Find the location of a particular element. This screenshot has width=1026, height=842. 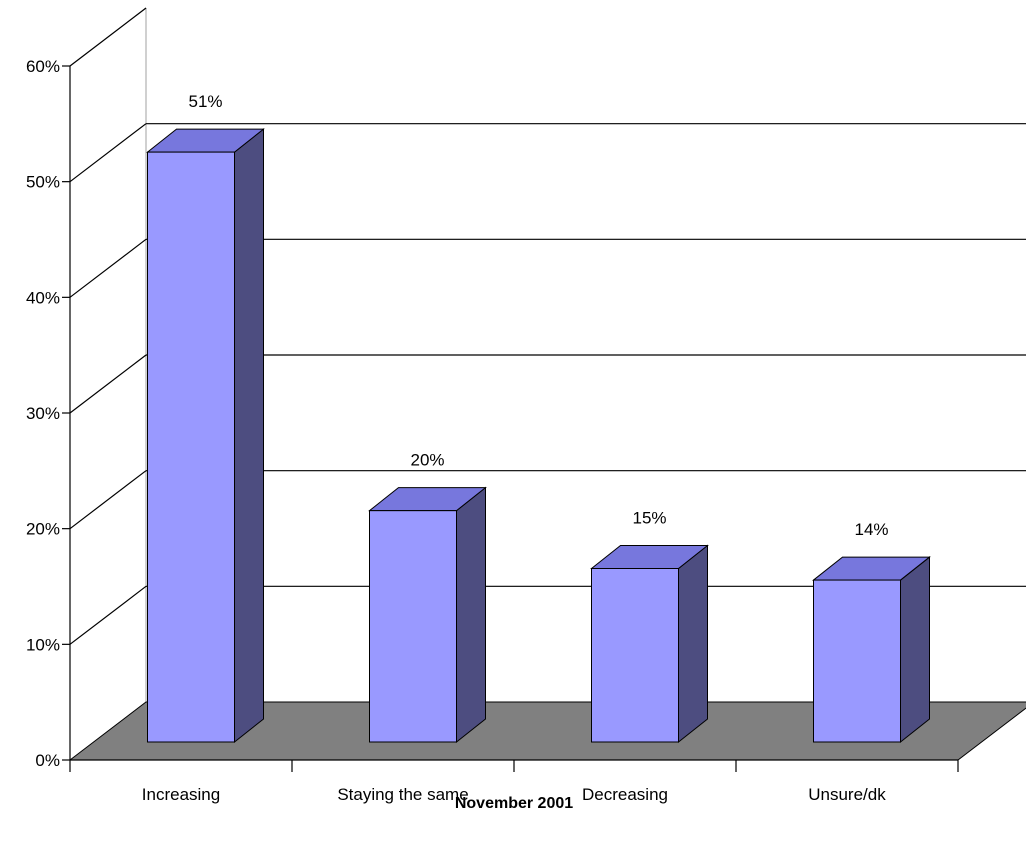

bar-decreasing is located at coordinates (649, 644).